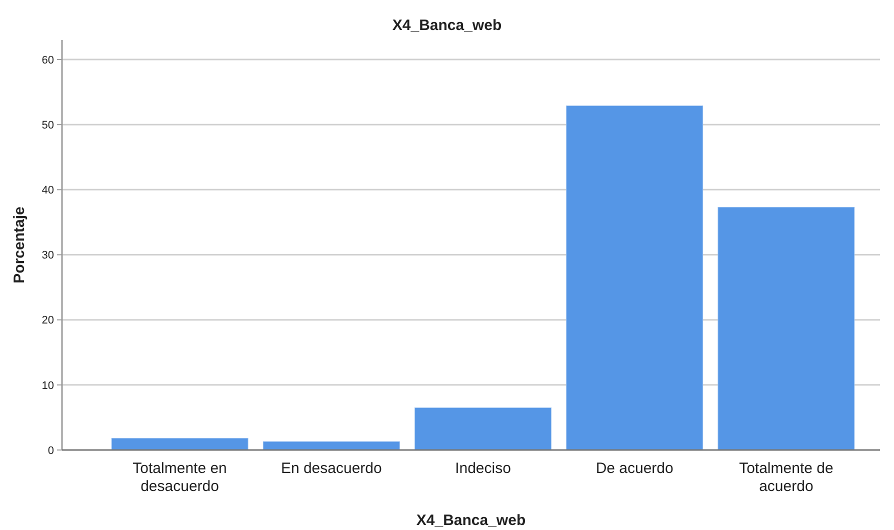  Describe the element at coordinates (48, 320) in the screenshot. I see `y-tick-label: 20` at that location.